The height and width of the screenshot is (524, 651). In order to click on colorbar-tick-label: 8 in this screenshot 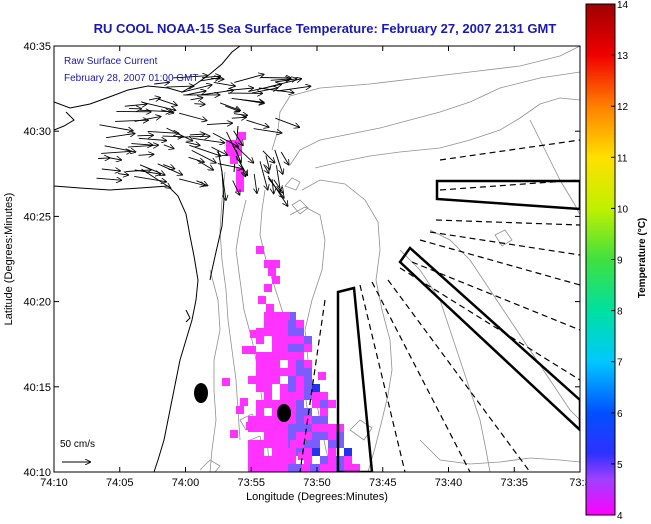, I will do `click(620, 312)`.